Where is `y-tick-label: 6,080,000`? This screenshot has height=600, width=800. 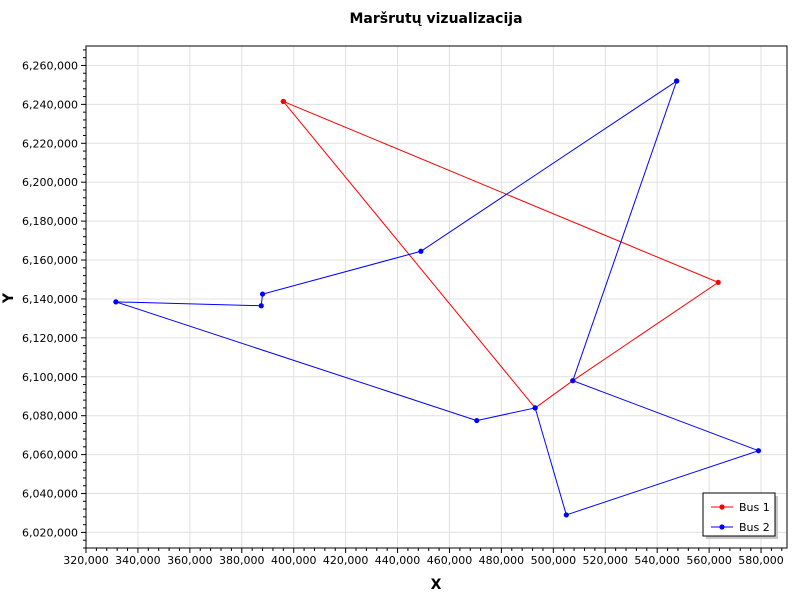 y-tick-label: 6,080,000 is located at coordinates (50, 416).